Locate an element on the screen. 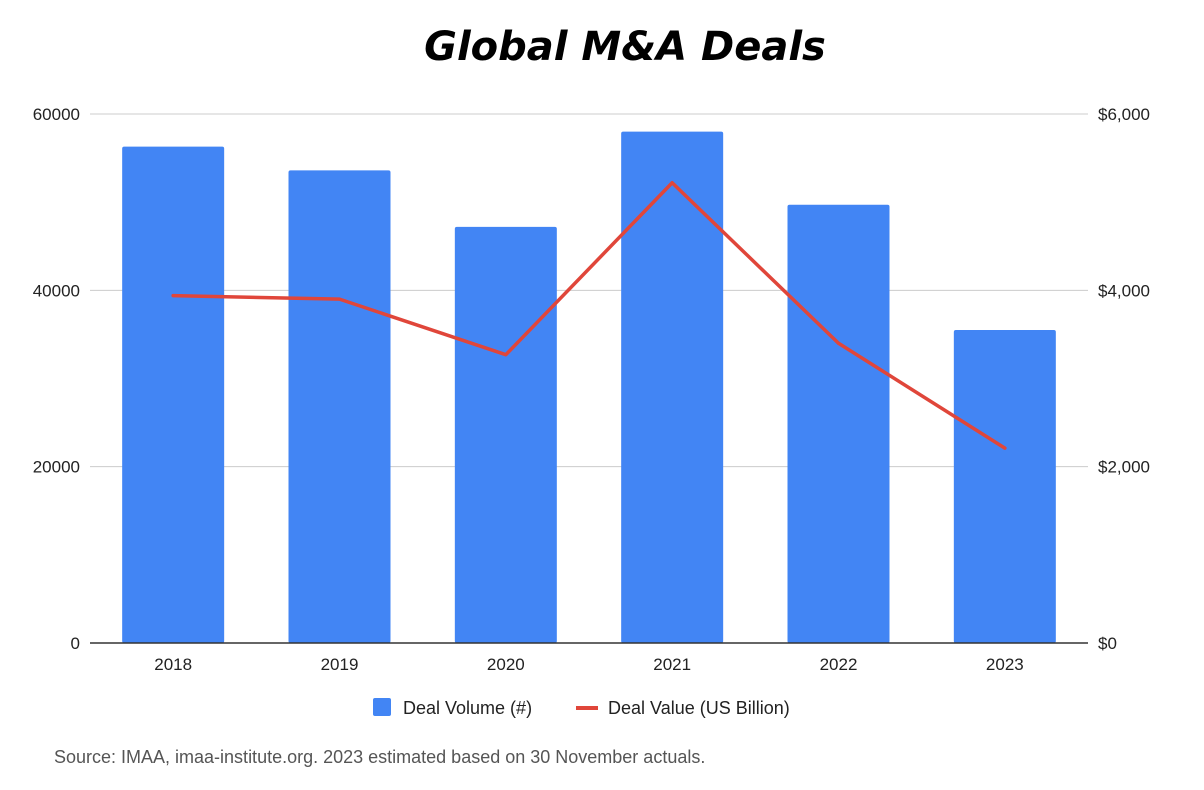 This screenshot has width=1204, height=790. bar-2018 is located at coordinates (173, 394).